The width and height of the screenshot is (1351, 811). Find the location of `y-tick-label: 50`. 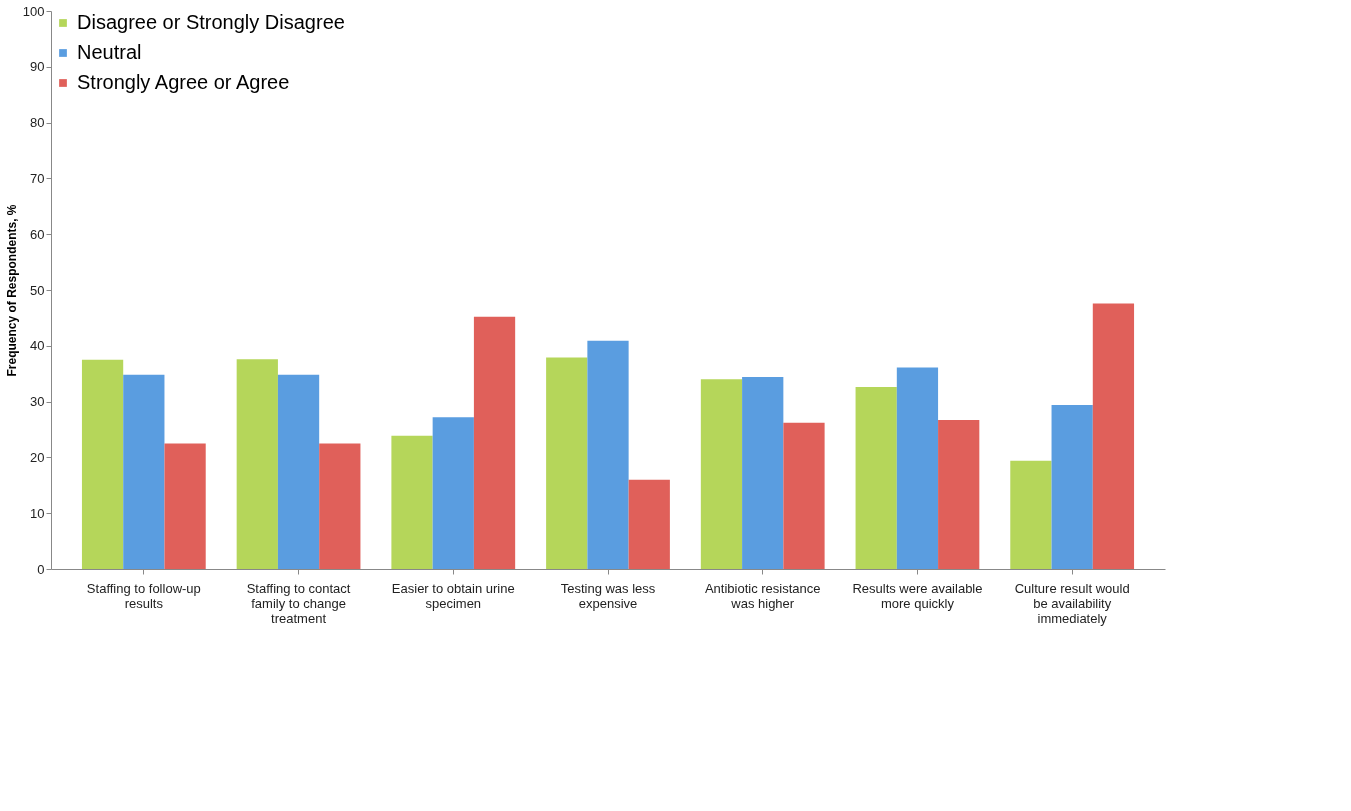

y-tick-label: 50 is located at coordinates (37, 290).